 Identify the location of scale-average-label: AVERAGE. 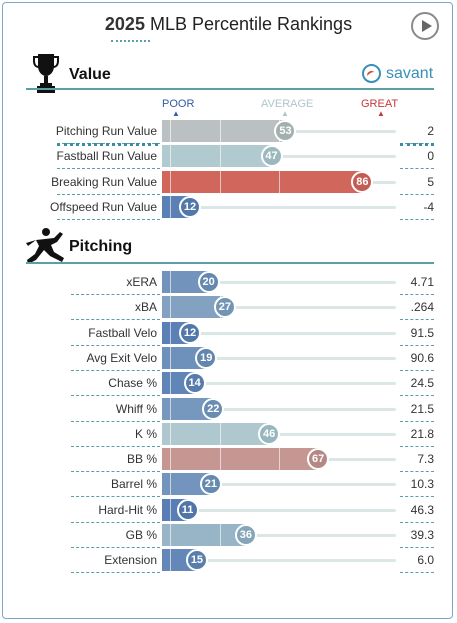
(287, 104).